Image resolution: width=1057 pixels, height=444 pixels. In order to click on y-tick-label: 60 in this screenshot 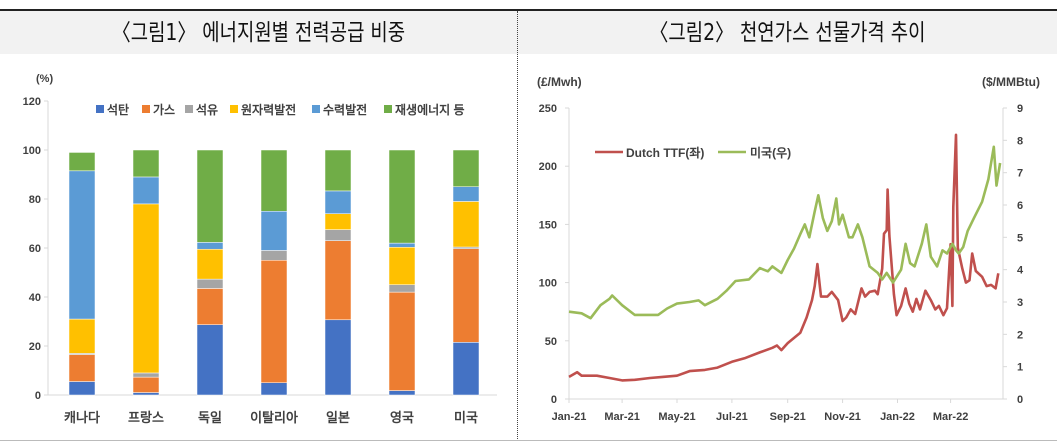, I will do `click(35, 249)`.